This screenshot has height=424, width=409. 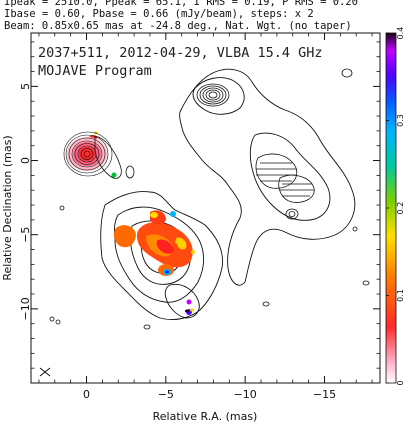 I want to click on jet-mid-contour, so click(x=159, y=254).